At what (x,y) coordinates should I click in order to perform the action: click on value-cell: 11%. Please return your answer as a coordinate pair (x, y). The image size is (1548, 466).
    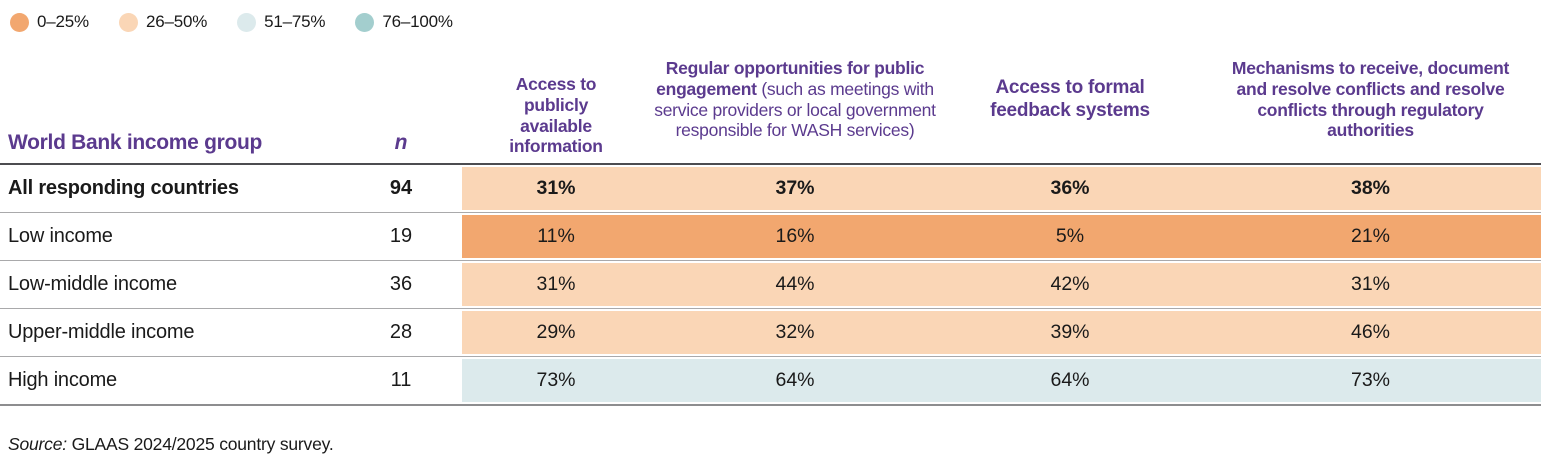
    Looking at the image, I should click on (556, 236).